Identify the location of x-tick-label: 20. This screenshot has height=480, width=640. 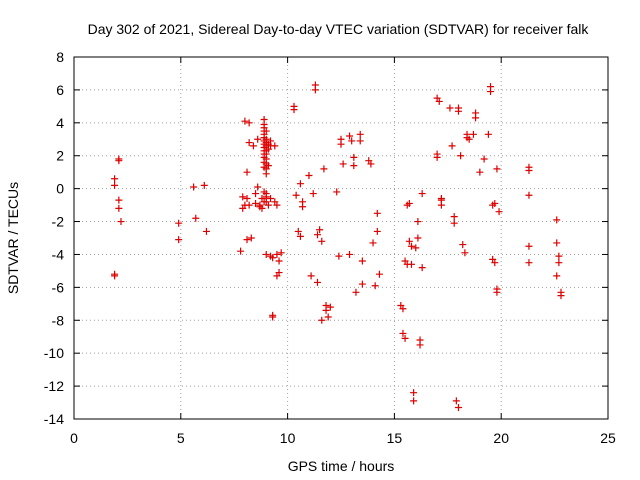
(501, 438).